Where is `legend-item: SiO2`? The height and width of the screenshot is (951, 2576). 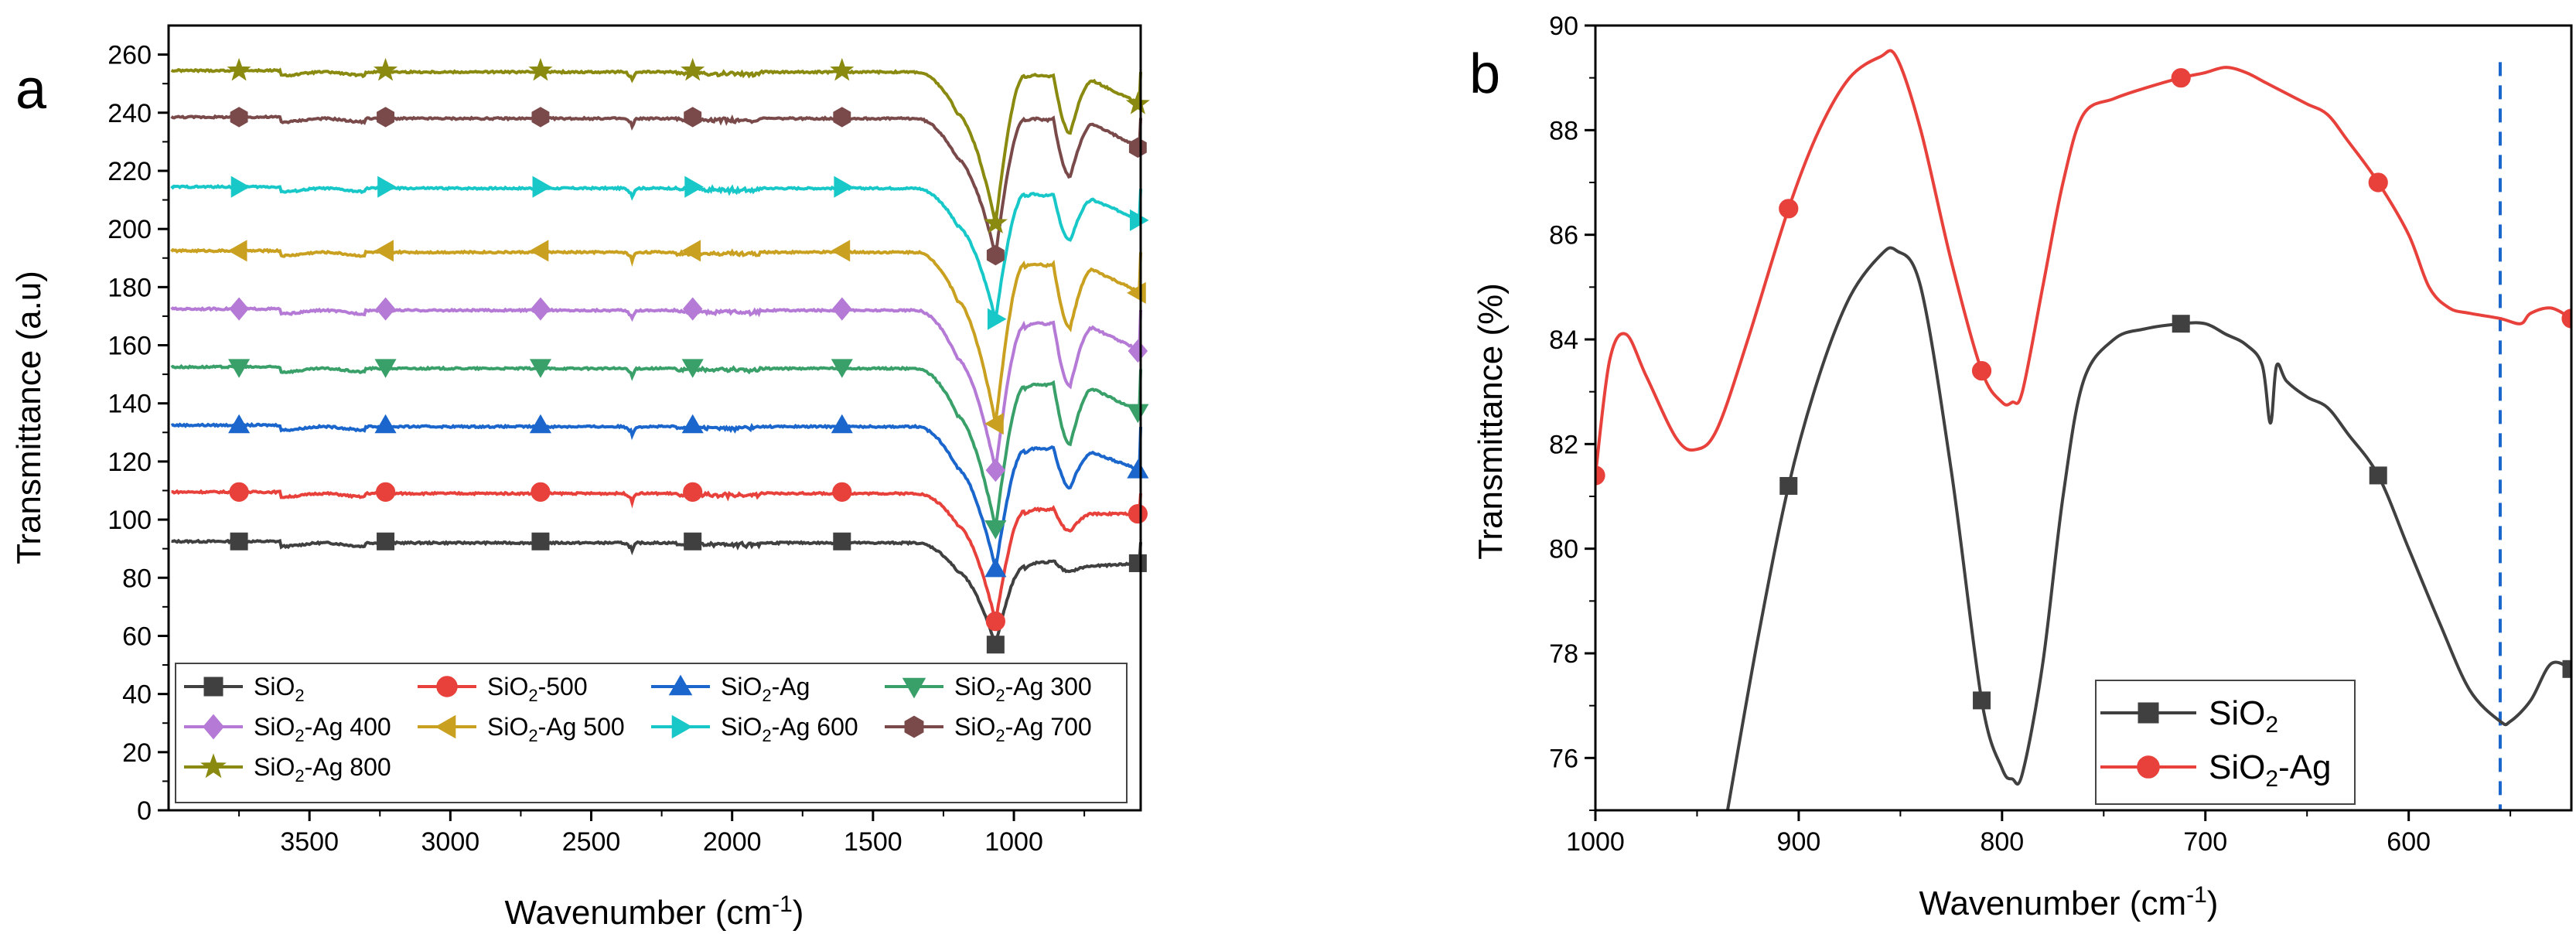
legend-item: SiO2 is located at coordinates (245, 689).